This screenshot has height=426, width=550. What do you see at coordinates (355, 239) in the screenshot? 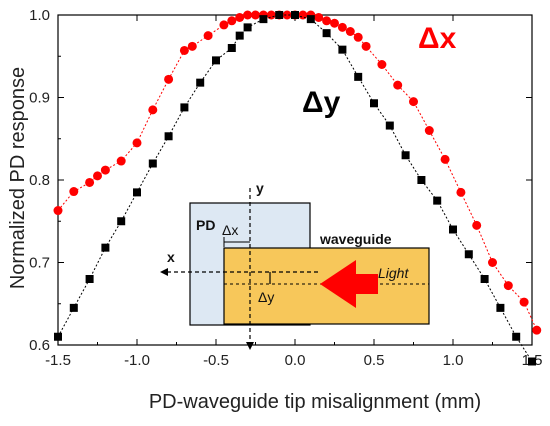
I see `waveguide-label: waveguide` at bounding box center [355, 239].